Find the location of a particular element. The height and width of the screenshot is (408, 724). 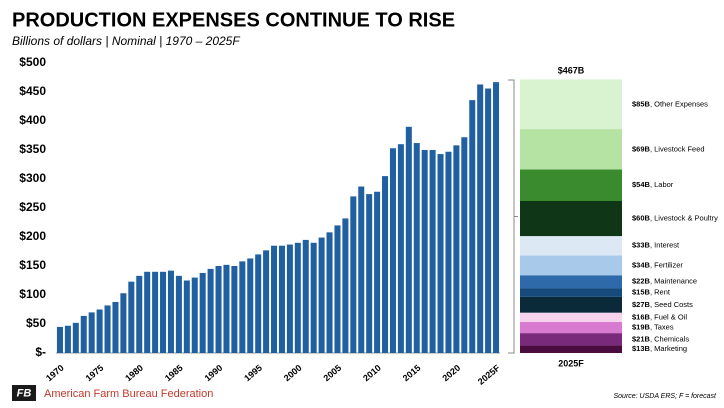

segment-label: $22B, Maintenance is located at coordinates (664, 281).